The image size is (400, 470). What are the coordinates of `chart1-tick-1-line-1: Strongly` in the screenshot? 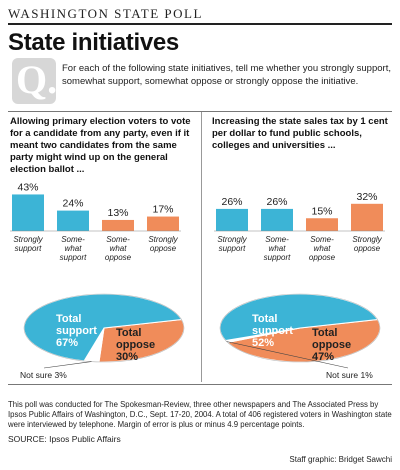 It's located at (28, 239).